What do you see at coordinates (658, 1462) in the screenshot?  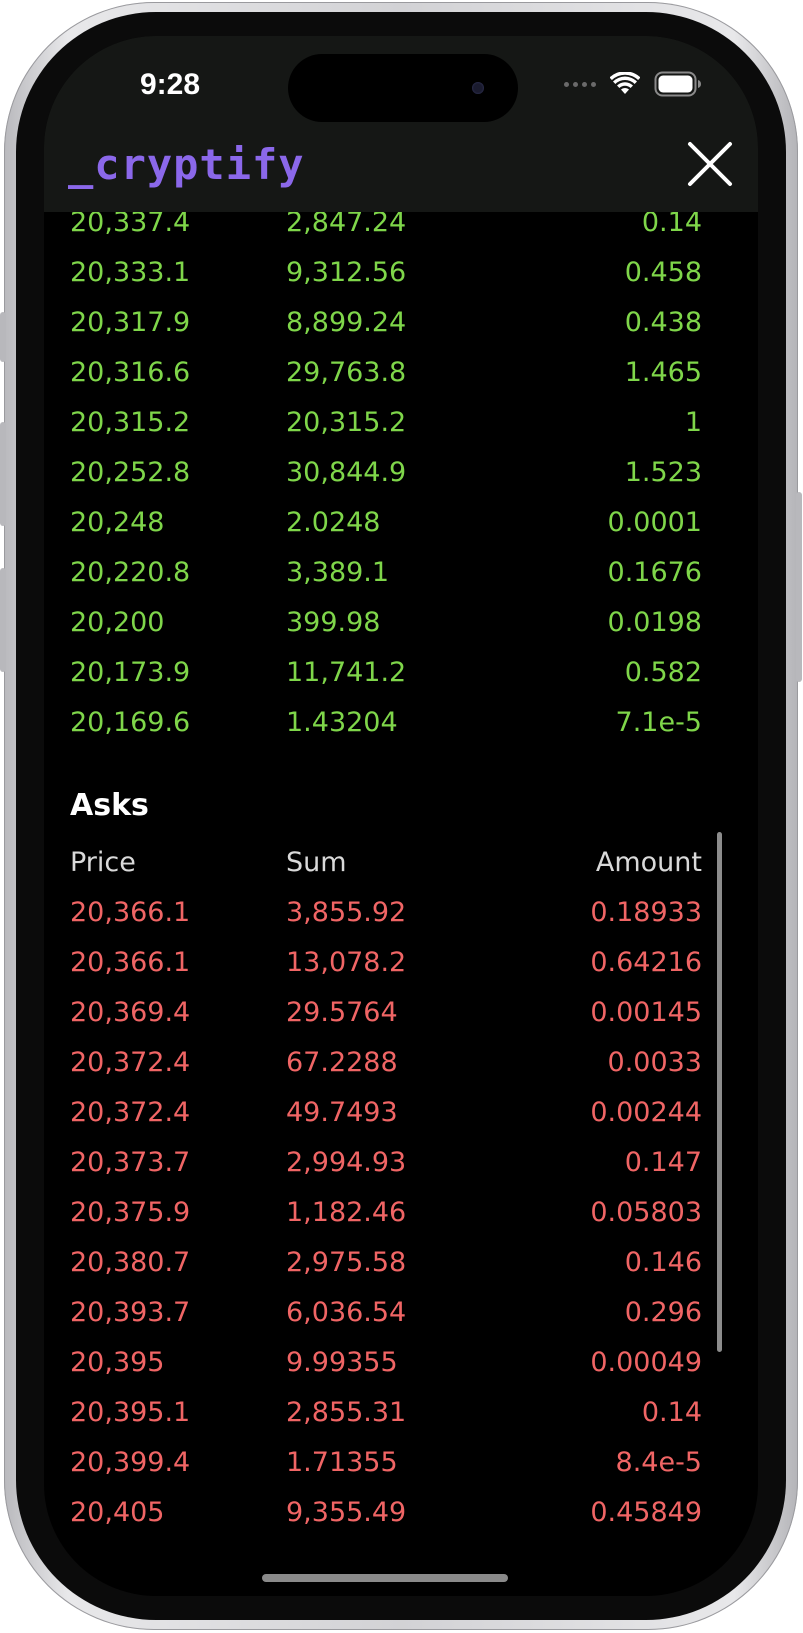 I see `ask-amount: 8.4e-5` at bounding box center [658, 1462].